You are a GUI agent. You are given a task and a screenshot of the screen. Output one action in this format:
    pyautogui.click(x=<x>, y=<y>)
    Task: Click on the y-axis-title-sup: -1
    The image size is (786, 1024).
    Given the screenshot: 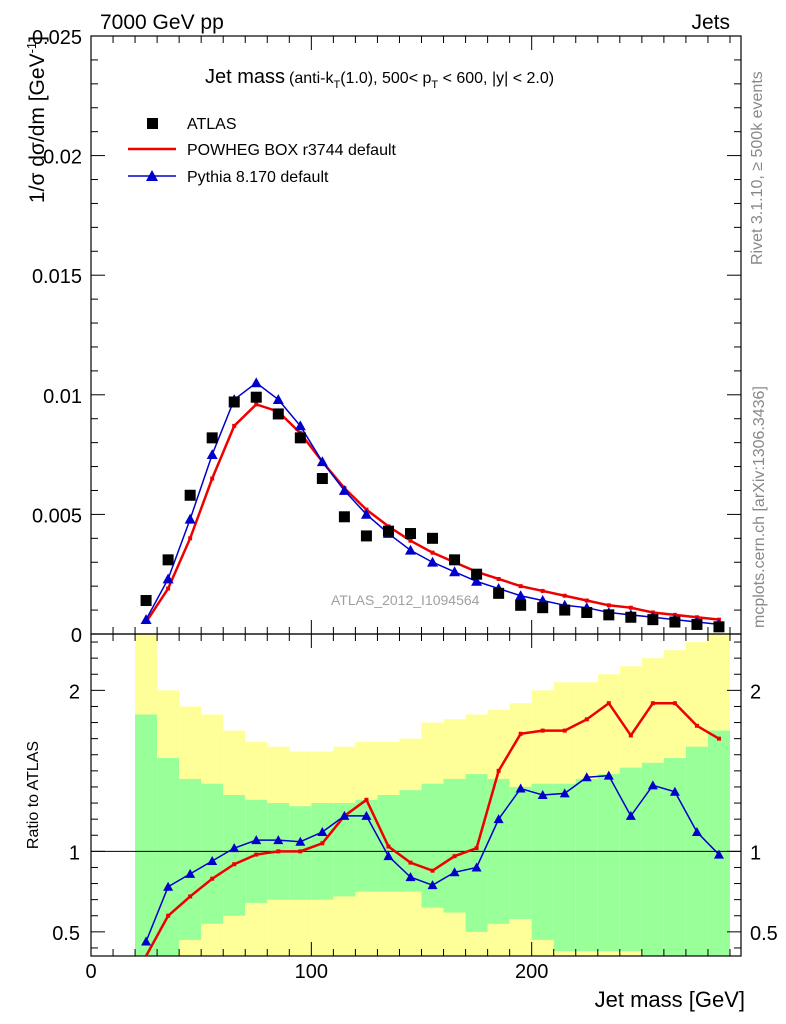 What is the action you would take?
    pyautogui.click(x=31, y=48)
    